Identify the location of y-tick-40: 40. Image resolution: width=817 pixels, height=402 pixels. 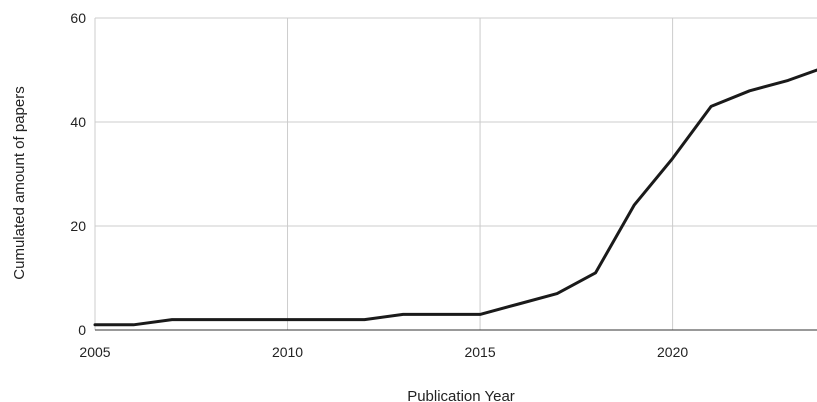
(78, 122).